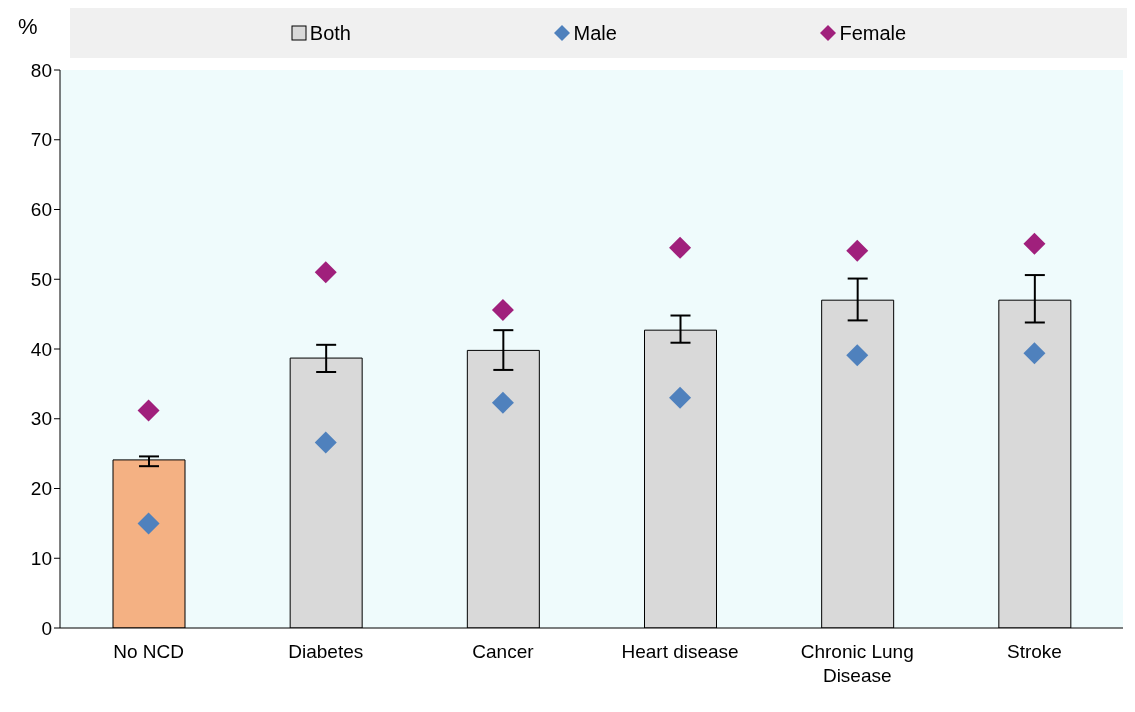  Describe the element at coordinates (41, 349) in the screenshot. I see `y-tick-label: 40` at that location.